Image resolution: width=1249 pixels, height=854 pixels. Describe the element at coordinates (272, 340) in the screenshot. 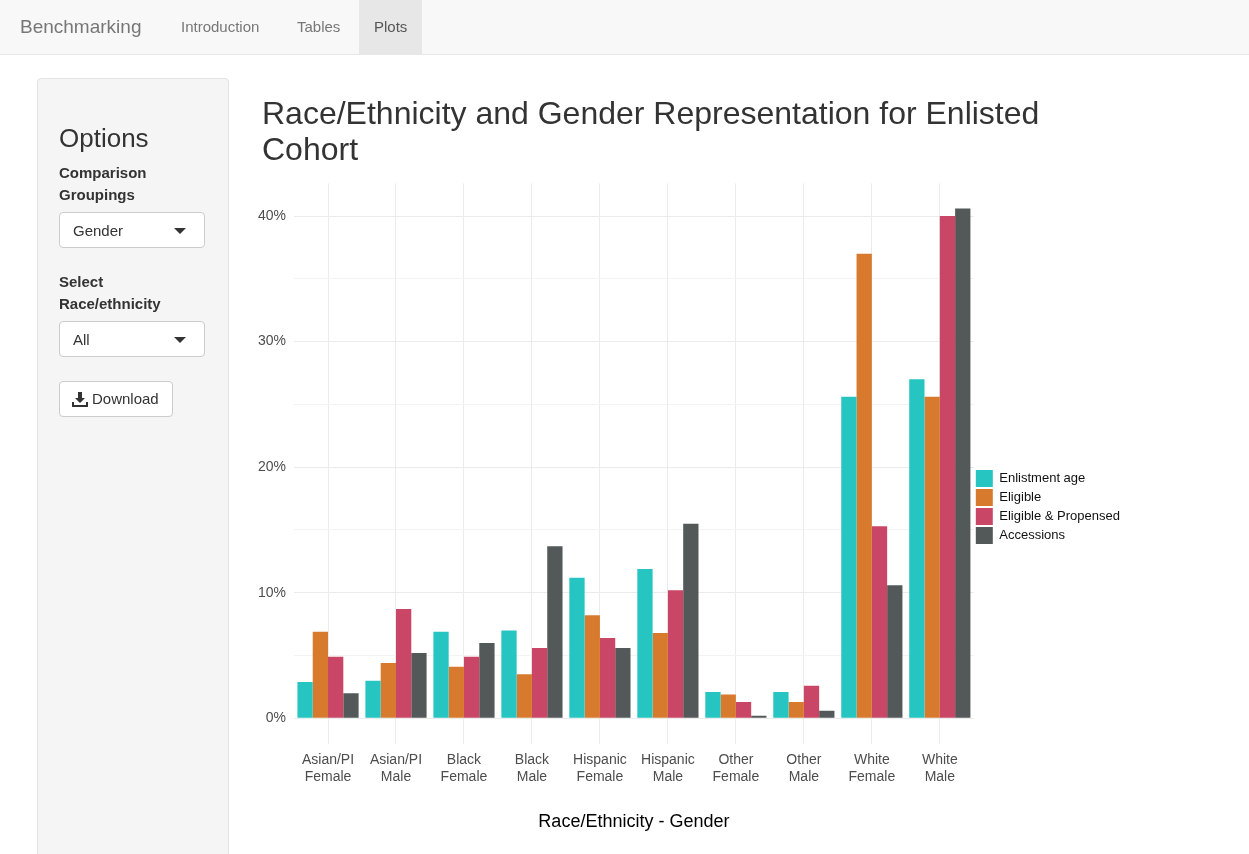

I see `y-tick-label: 30%` at that location.